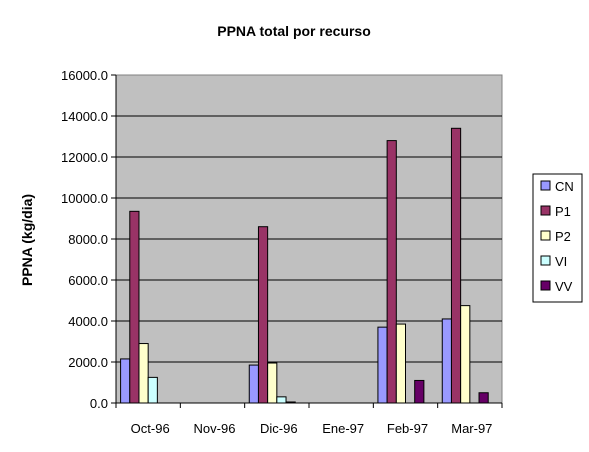 Image resolution: width=589 pixels, height=452 pixels. I want to click on y-tick-label: 2000.0, so click(88, 362).